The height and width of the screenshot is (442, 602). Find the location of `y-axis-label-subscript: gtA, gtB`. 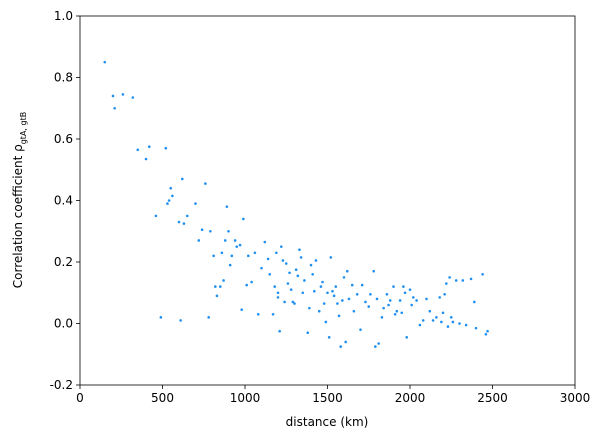

y-axis-label-subscript: gtA, gtB is located at coordinates (23, 128).